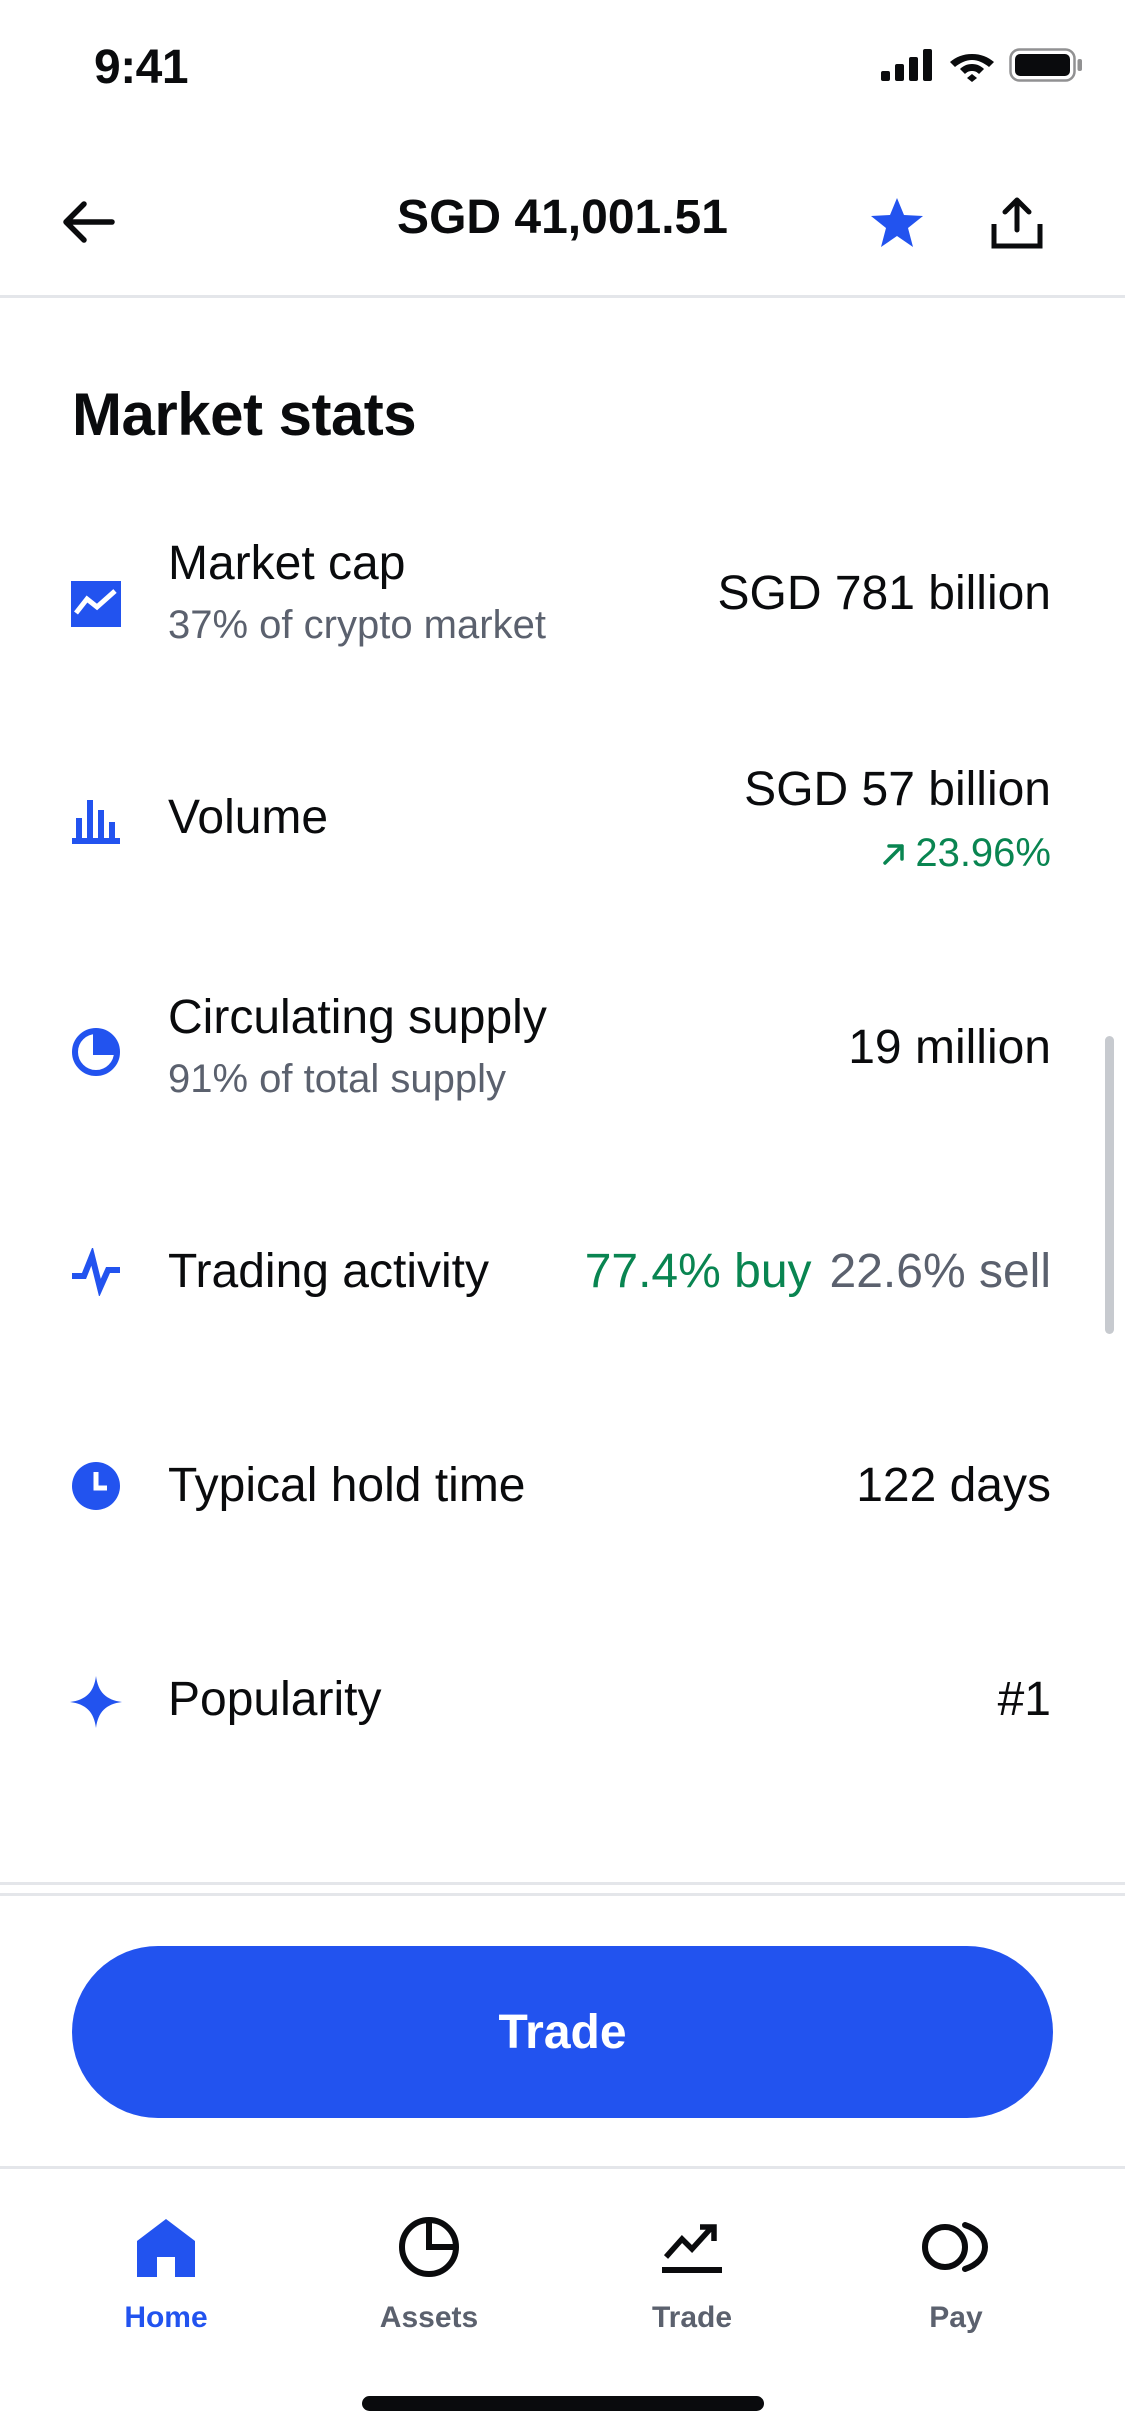 The width and height of the screenshot is (1125, 2436). I want to click on assets-icon, so click(429, 2247).